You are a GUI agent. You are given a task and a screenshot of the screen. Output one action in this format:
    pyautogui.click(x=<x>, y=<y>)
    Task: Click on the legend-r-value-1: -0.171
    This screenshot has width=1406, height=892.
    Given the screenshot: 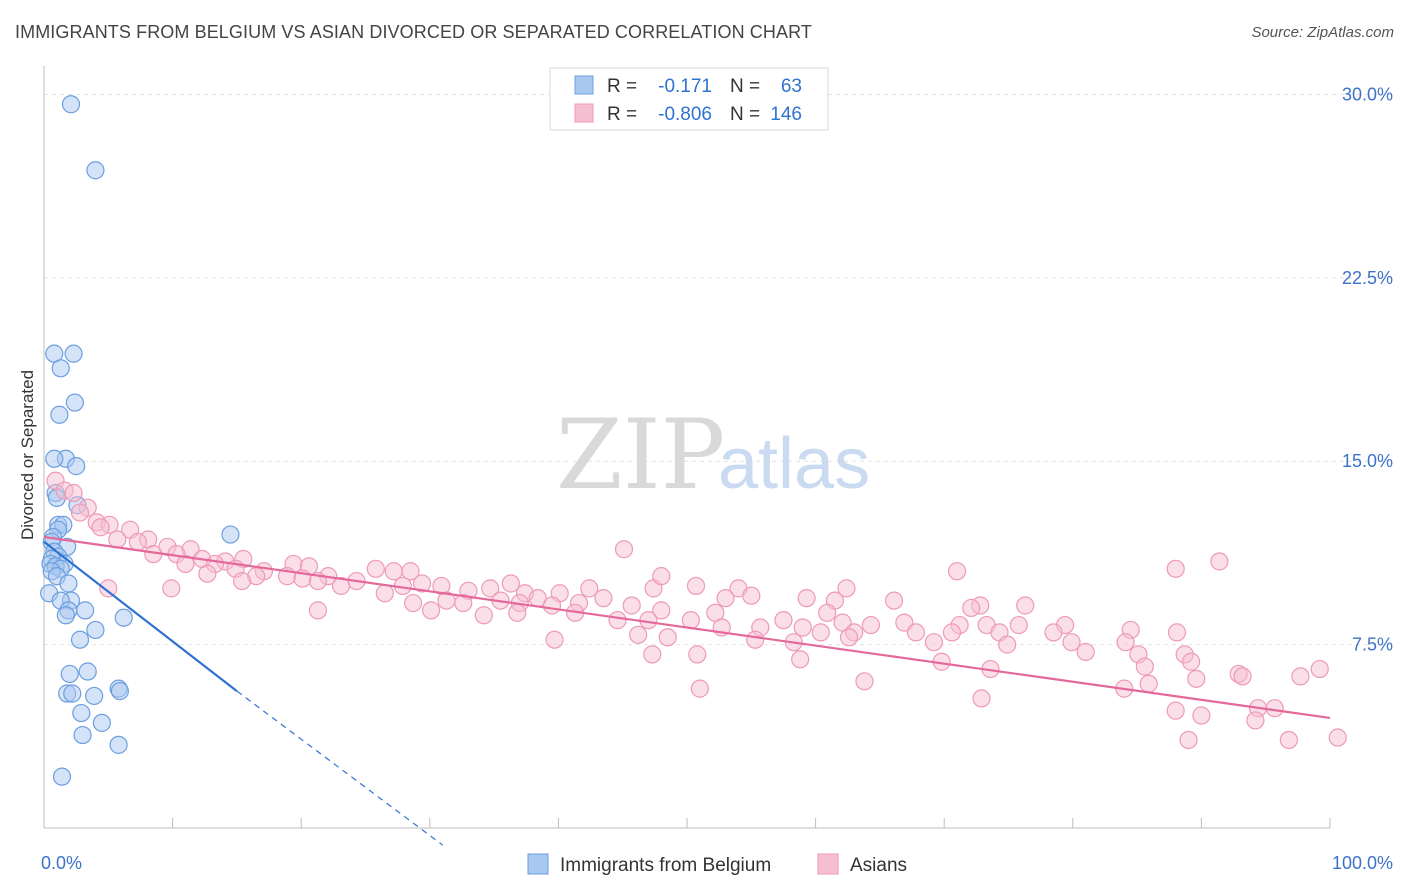 What is the action you would take?
    pyautogui.click(x=685, y=86)
    